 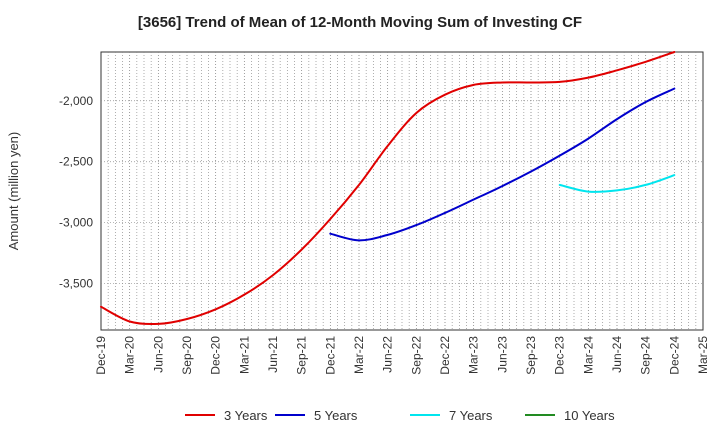 What do you see at coordinates (502, 354) in the screenshot?
I see `x-tick-label: Jun-23` at bounding box center [502, 354].